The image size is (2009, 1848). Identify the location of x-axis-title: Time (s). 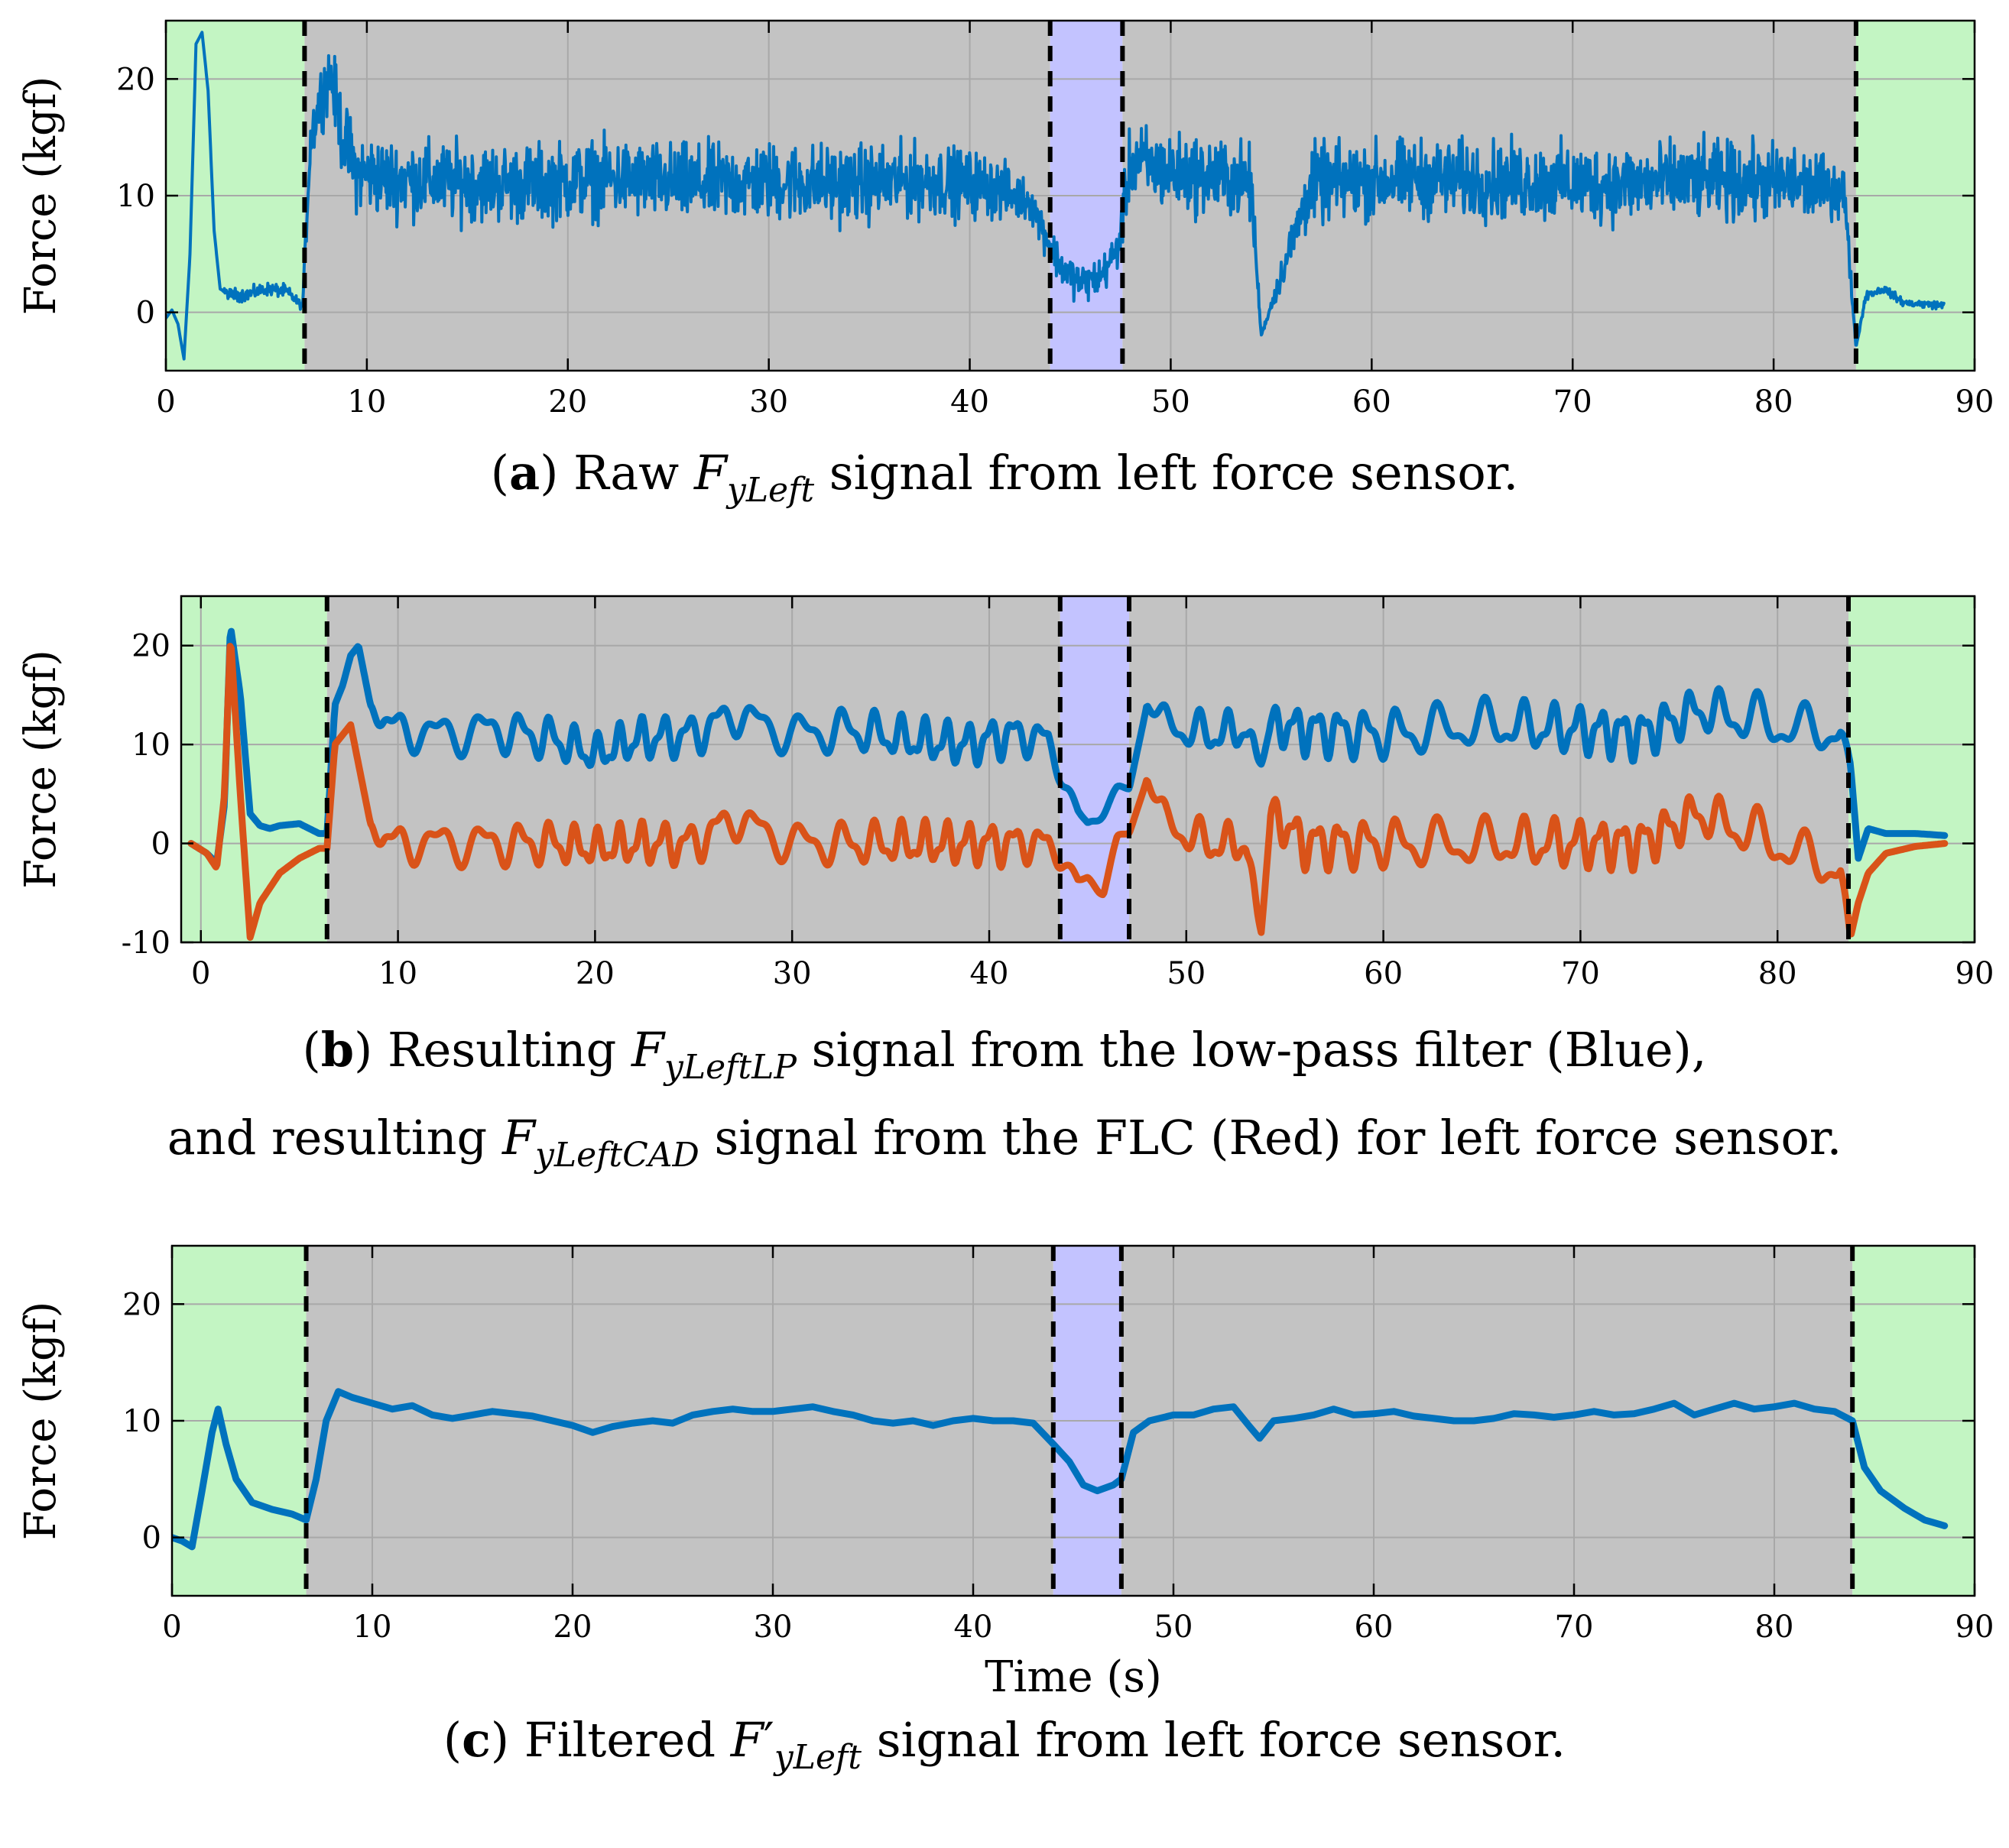
(1073, 1677).